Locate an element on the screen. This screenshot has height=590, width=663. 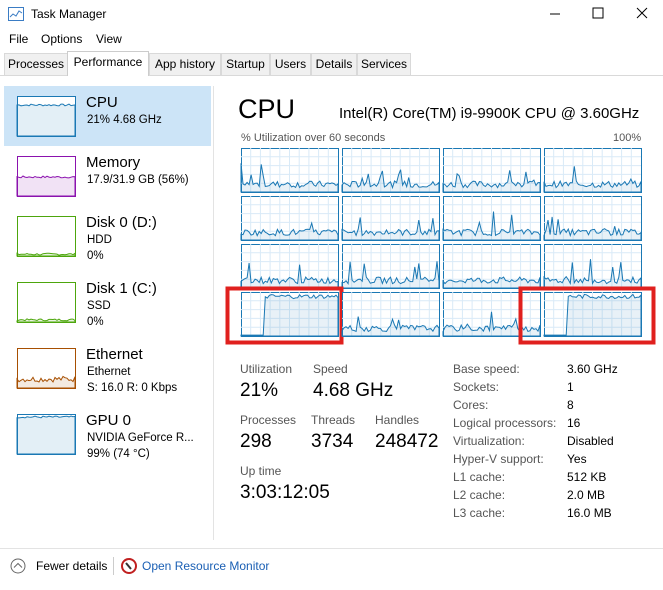
stat-value: 4.68 GHz is located at coordinates (353, 390).